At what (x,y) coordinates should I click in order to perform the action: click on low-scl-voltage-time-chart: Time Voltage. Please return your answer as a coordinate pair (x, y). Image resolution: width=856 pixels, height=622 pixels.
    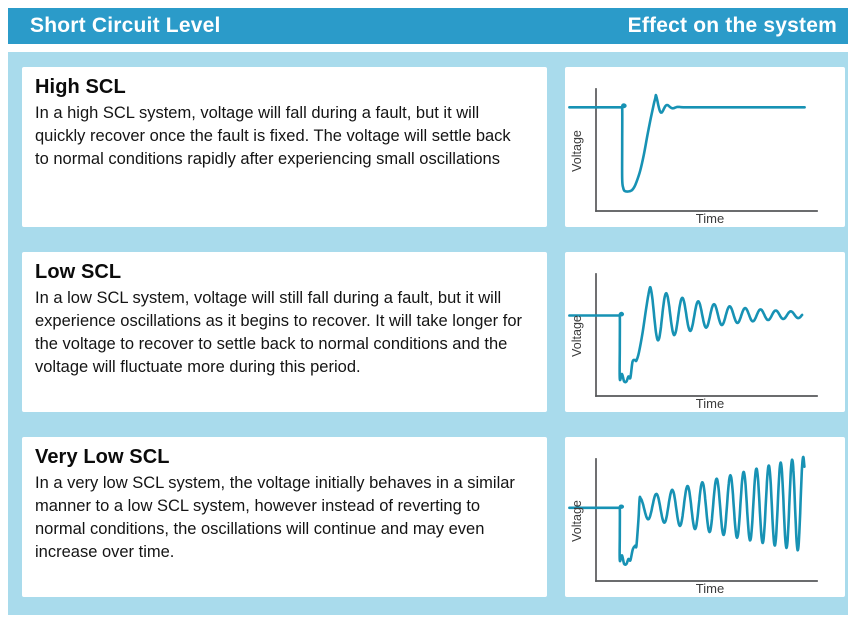
    Looking at the image, I should click on (693, 342).